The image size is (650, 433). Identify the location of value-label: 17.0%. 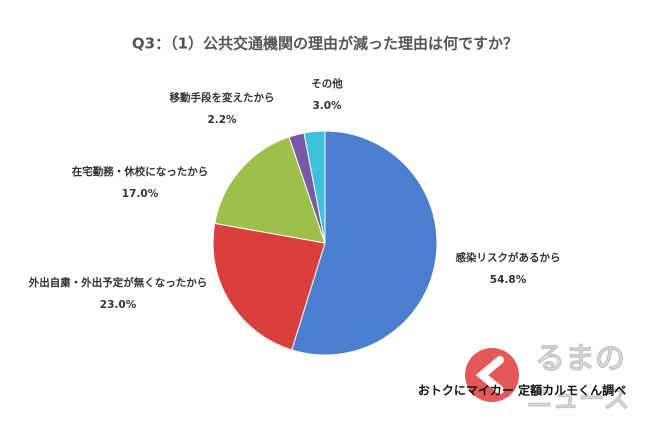
(140, 194).